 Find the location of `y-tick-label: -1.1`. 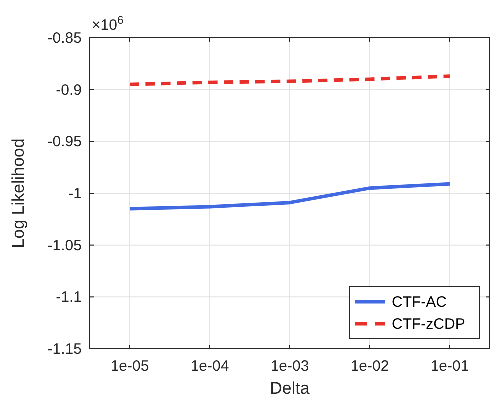

y-tick-label: -1.1 is located at coordinates (69, 297).